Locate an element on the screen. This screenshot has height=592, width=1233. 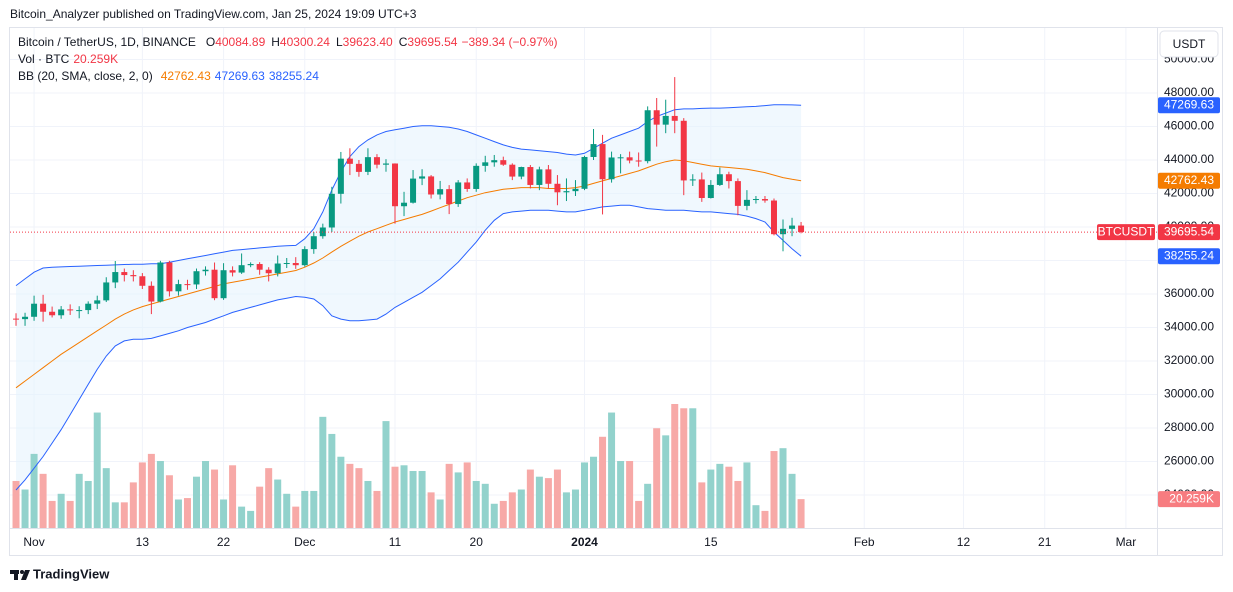
legend-ohlc-value: 39623.40 is located at coordinates (367, 42).